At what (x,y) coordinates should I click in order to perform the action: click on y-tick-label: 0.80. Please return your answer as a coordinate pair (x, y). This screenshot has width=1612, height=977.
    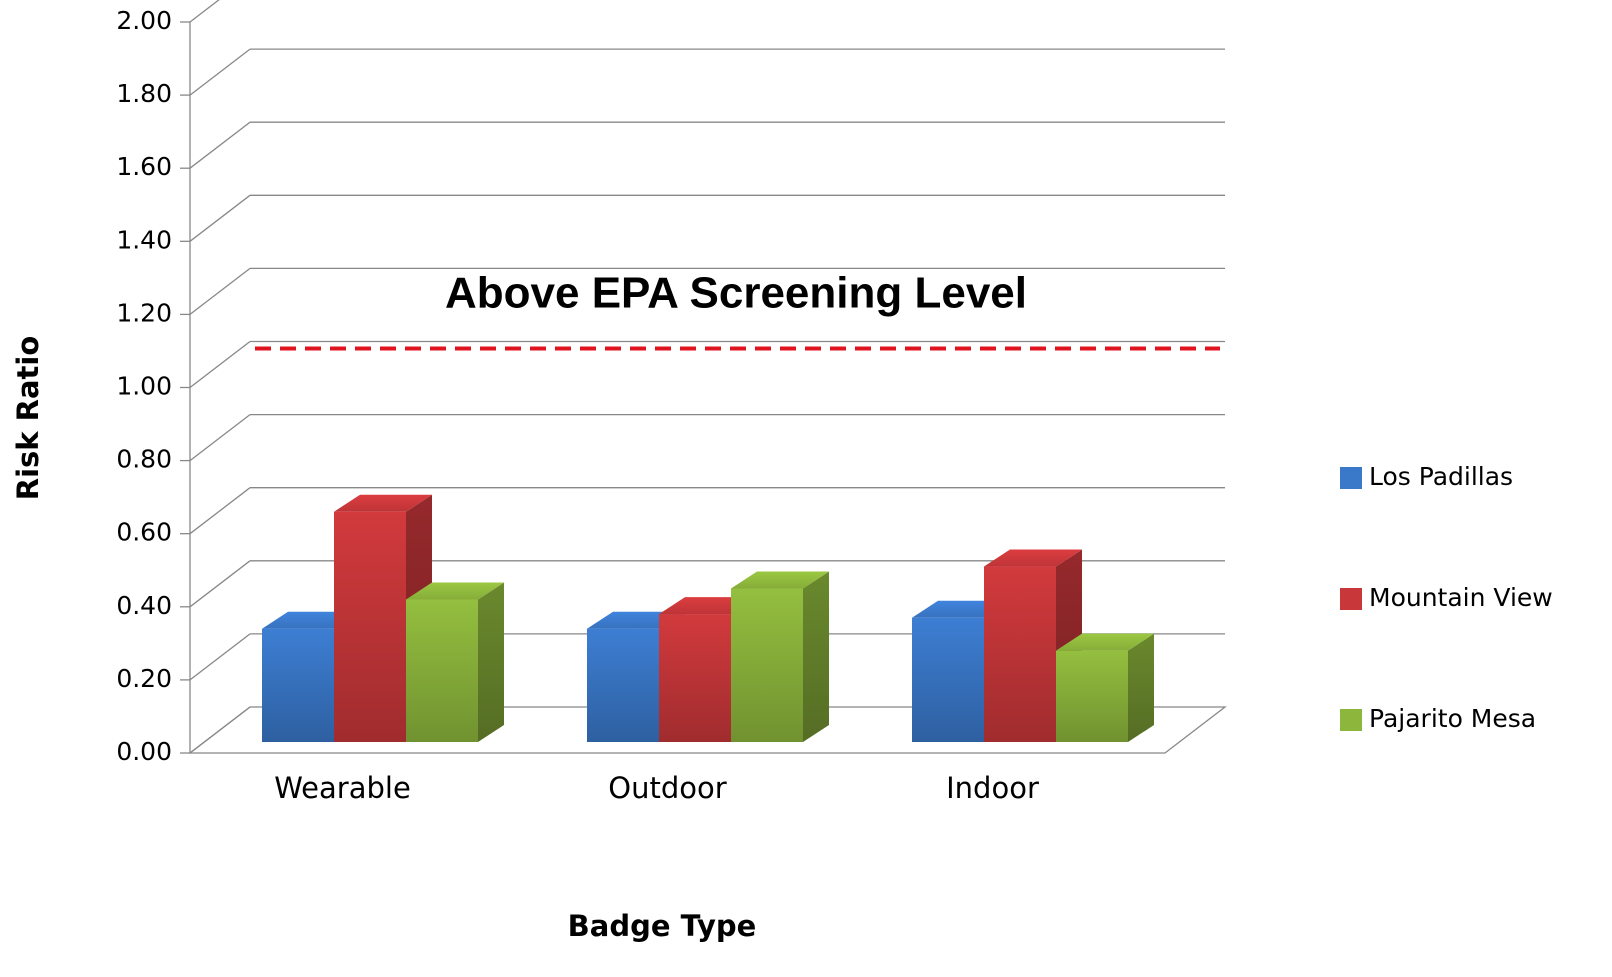
    Looking at the image, I should click on (144, 459).